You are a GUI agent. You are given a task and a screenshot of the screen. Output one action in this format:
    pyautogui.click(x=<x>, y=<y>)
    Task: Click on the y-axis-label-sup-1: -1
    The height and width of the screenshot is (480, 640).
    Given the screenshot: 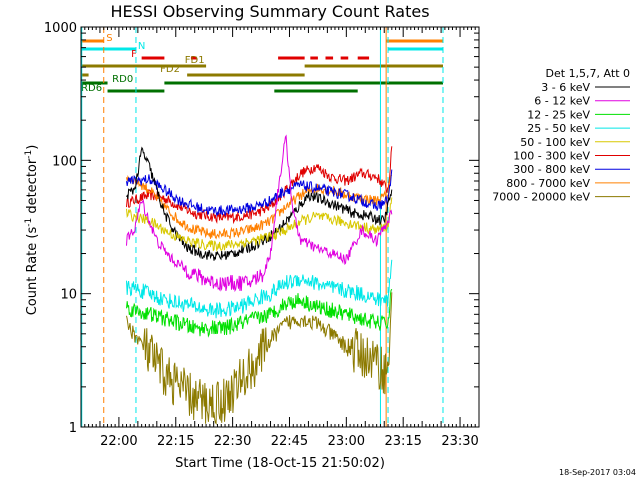 What is the action you would take?
    pyautogui.click(x=29, y=222)
    